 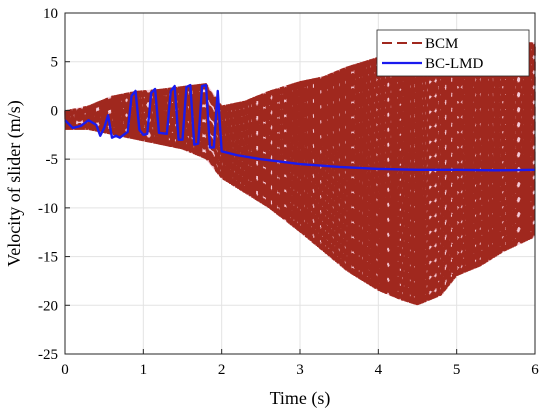 I want to click on y-tick-label: 0, so click(x=55, y=111).